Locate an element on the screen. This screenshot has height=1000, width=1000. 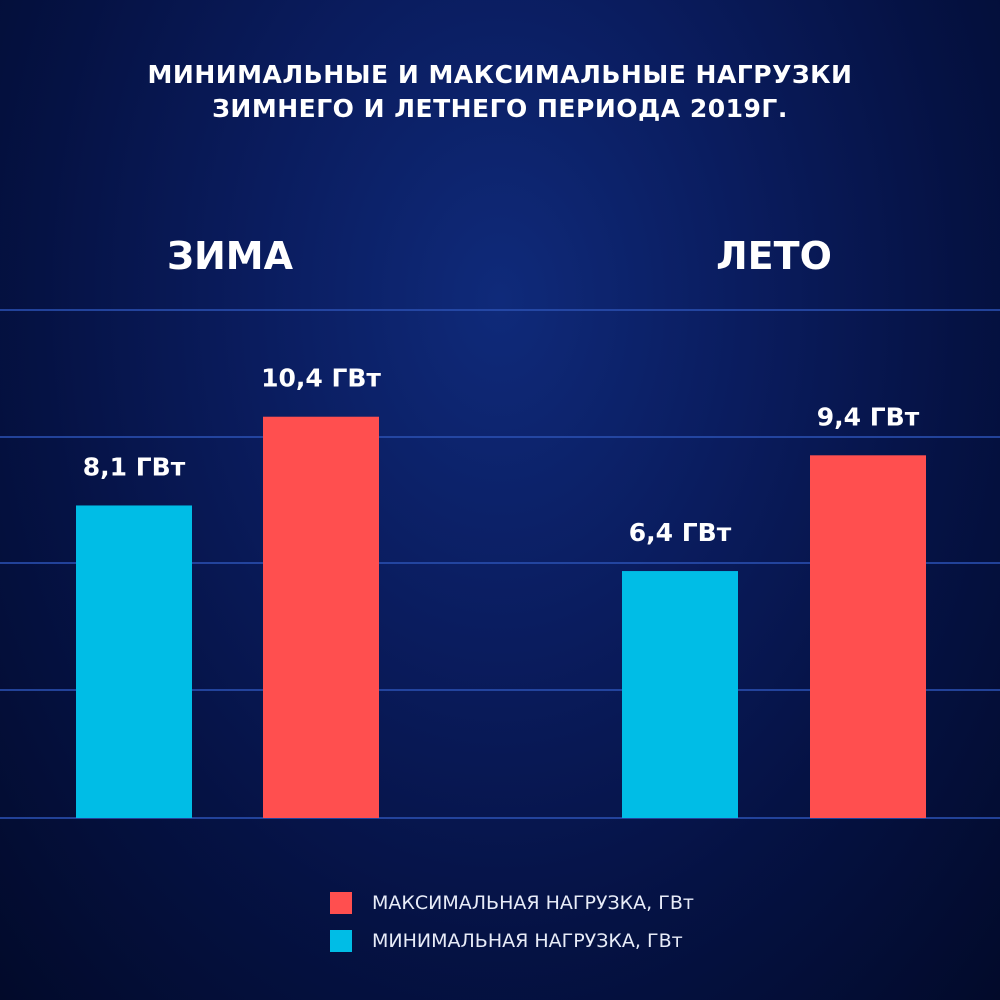
legend-item-min: МИНИМАЛЬНАЯ НАГРУЗКА, ГВт is located at coordinates (512, 941).